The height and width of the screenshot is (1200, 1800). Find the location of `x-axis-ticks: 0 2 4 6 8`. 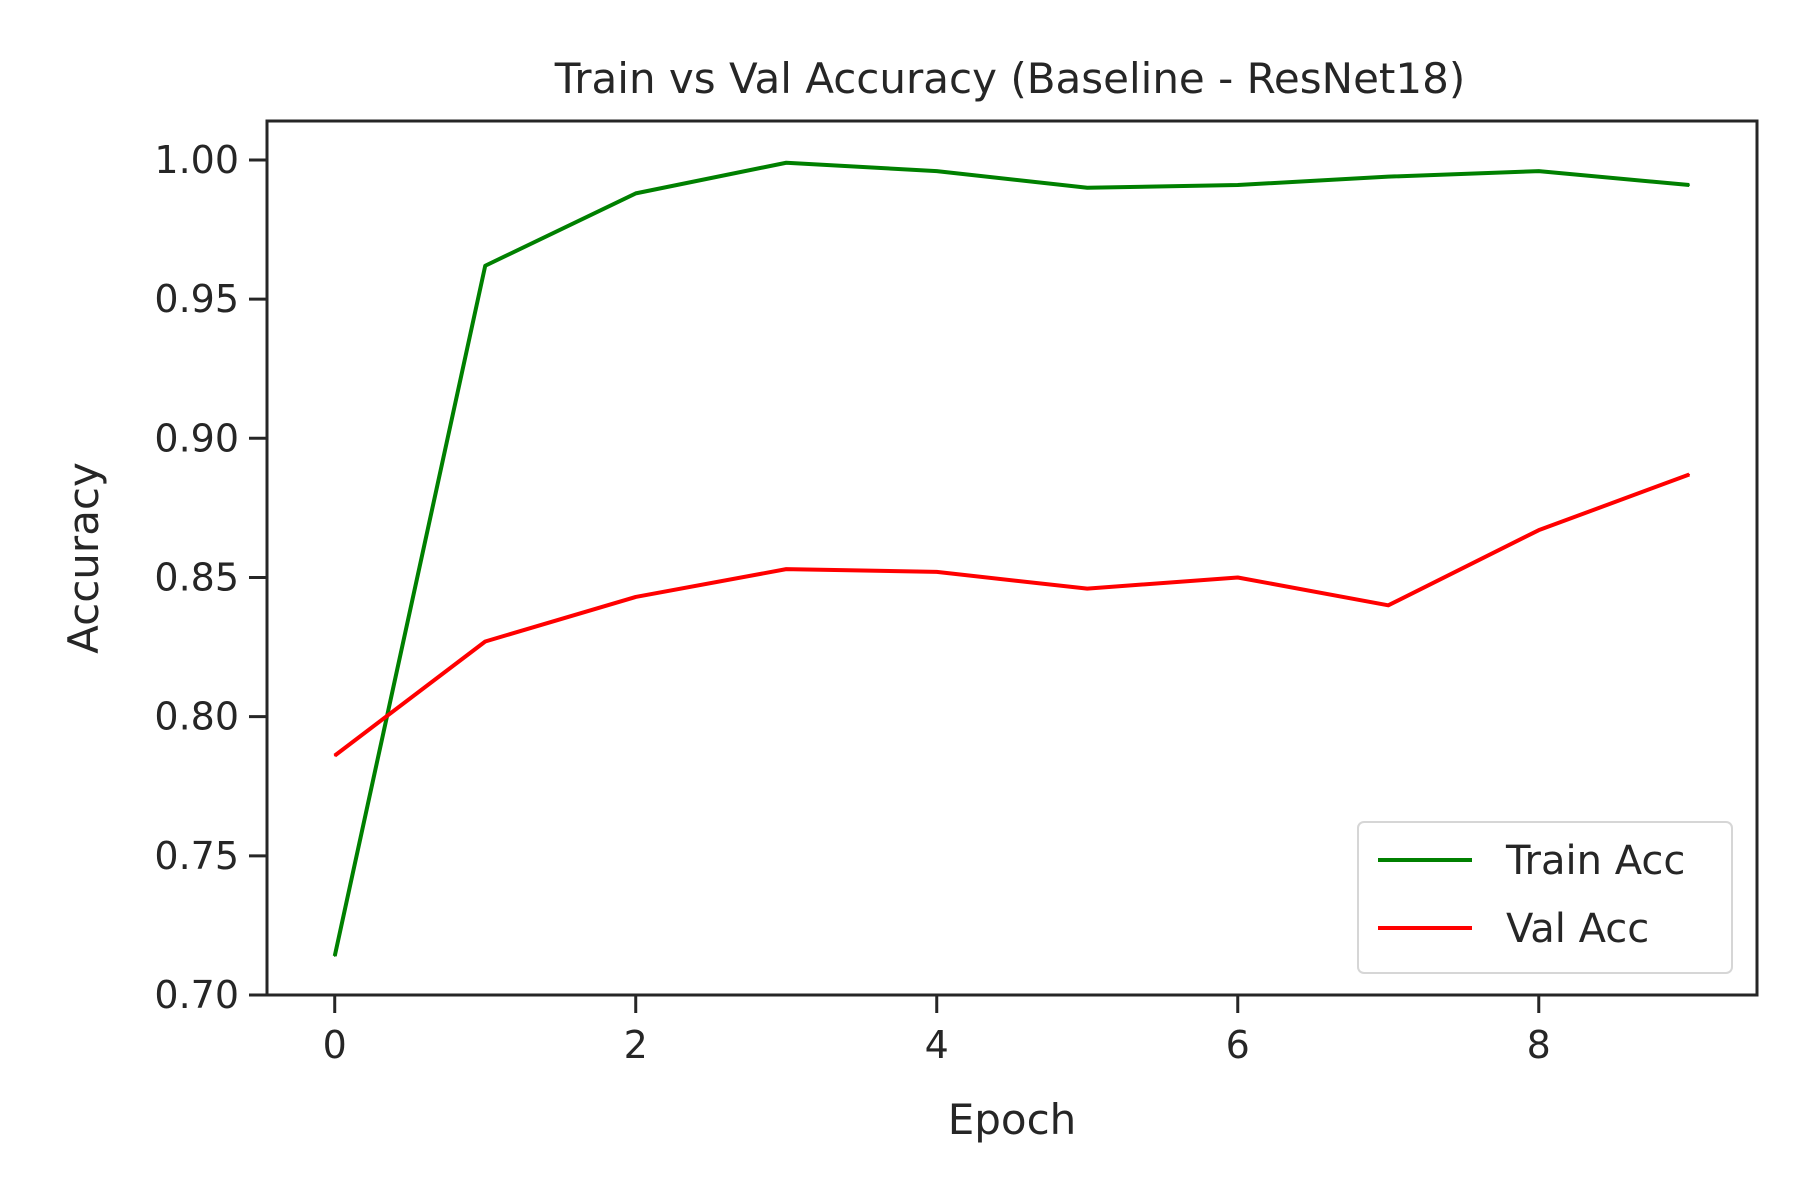

x-axis-ticks: 0 2 4 6 8 is located at coordinates (937, 1031).